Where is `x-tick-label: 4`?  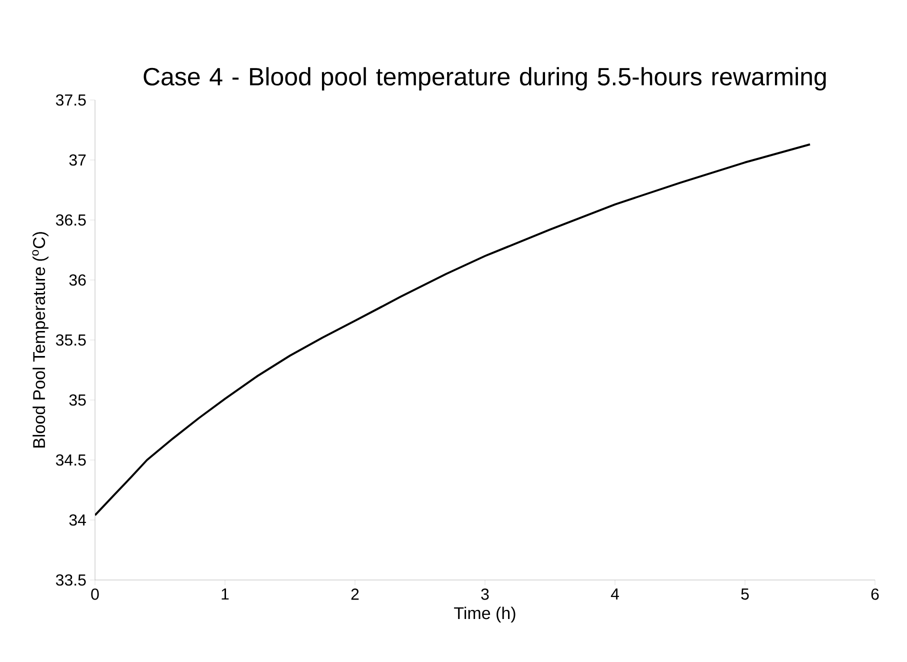
x-tick-label: 4 is located at coordinates (614, 594).